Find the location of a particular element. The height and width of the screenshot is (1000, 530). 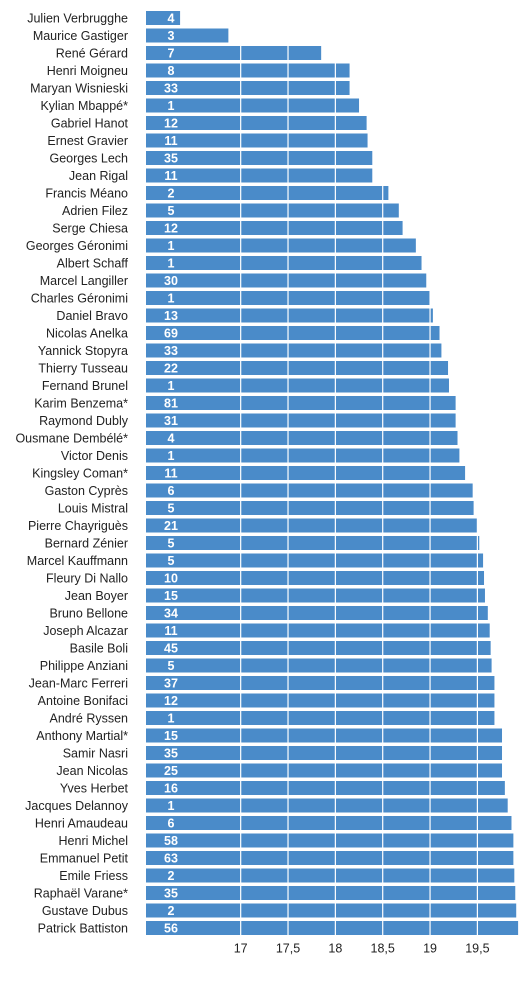

bar-count-label: 8 is located at coordinates (171, 71).